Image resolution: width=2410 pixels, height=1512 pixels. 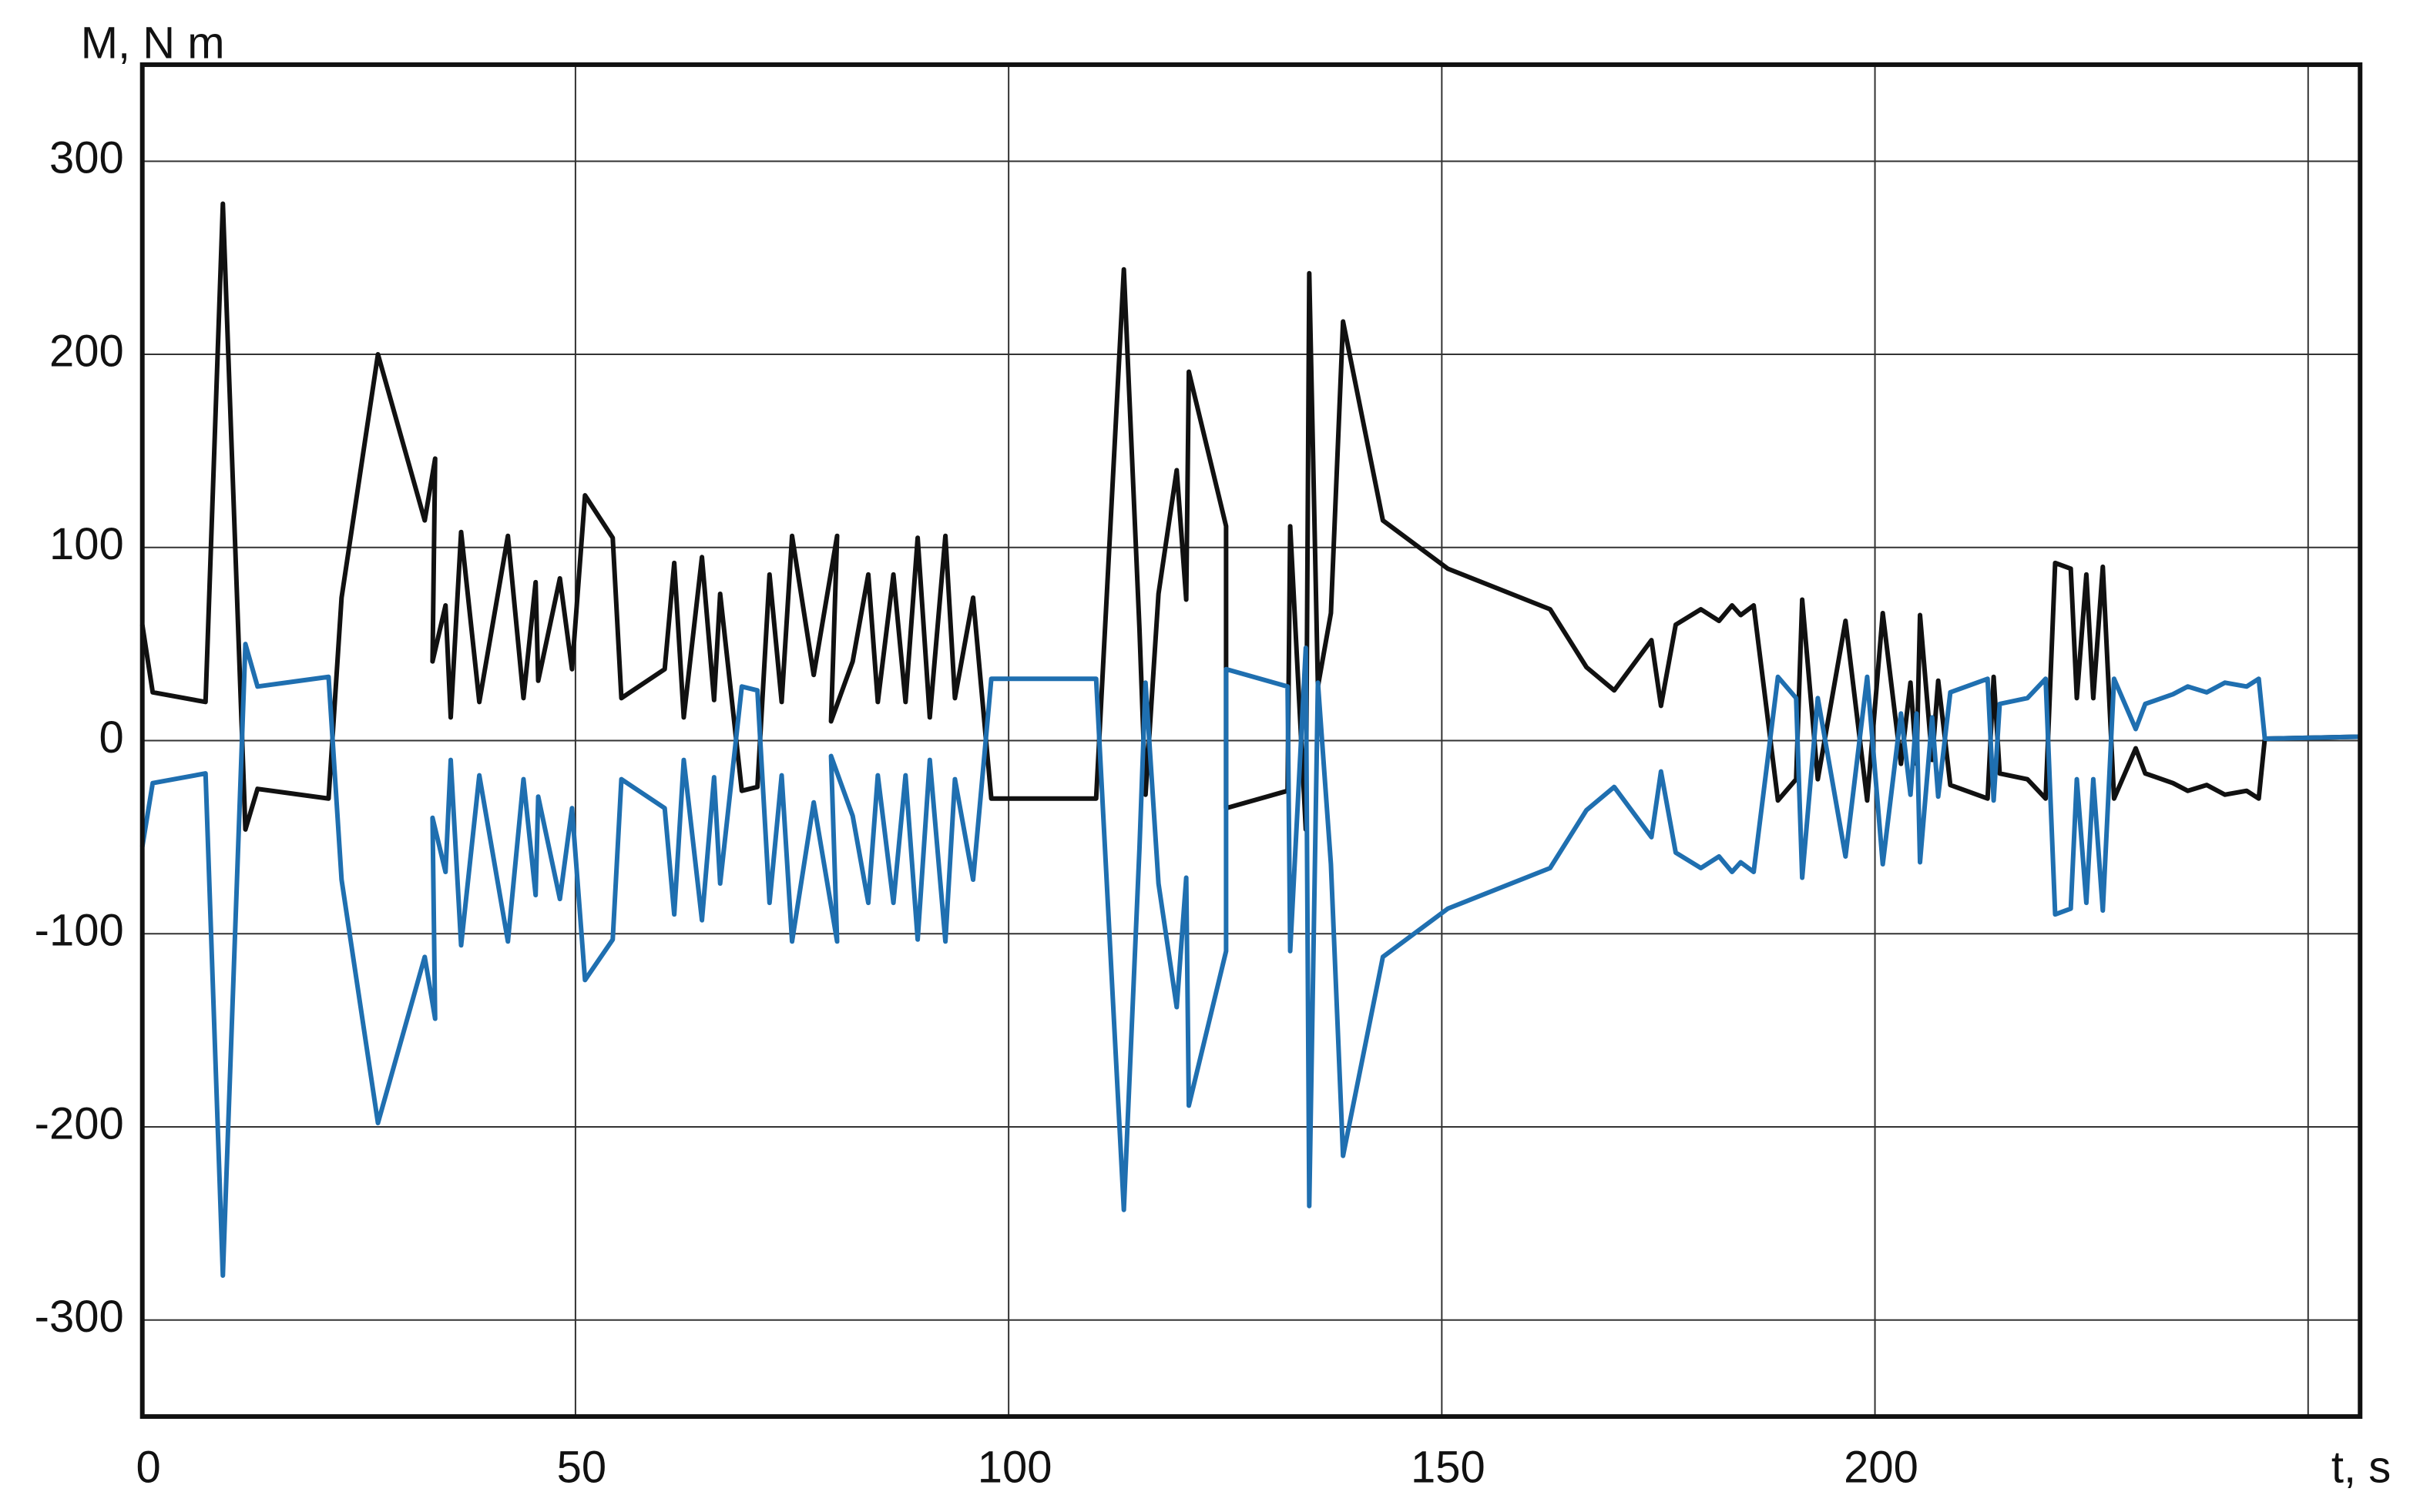 What do you see at coordinates (80, 1317) in the screenshot?
I see `y-tick-label: -300` at bounding box center [80, 1317].